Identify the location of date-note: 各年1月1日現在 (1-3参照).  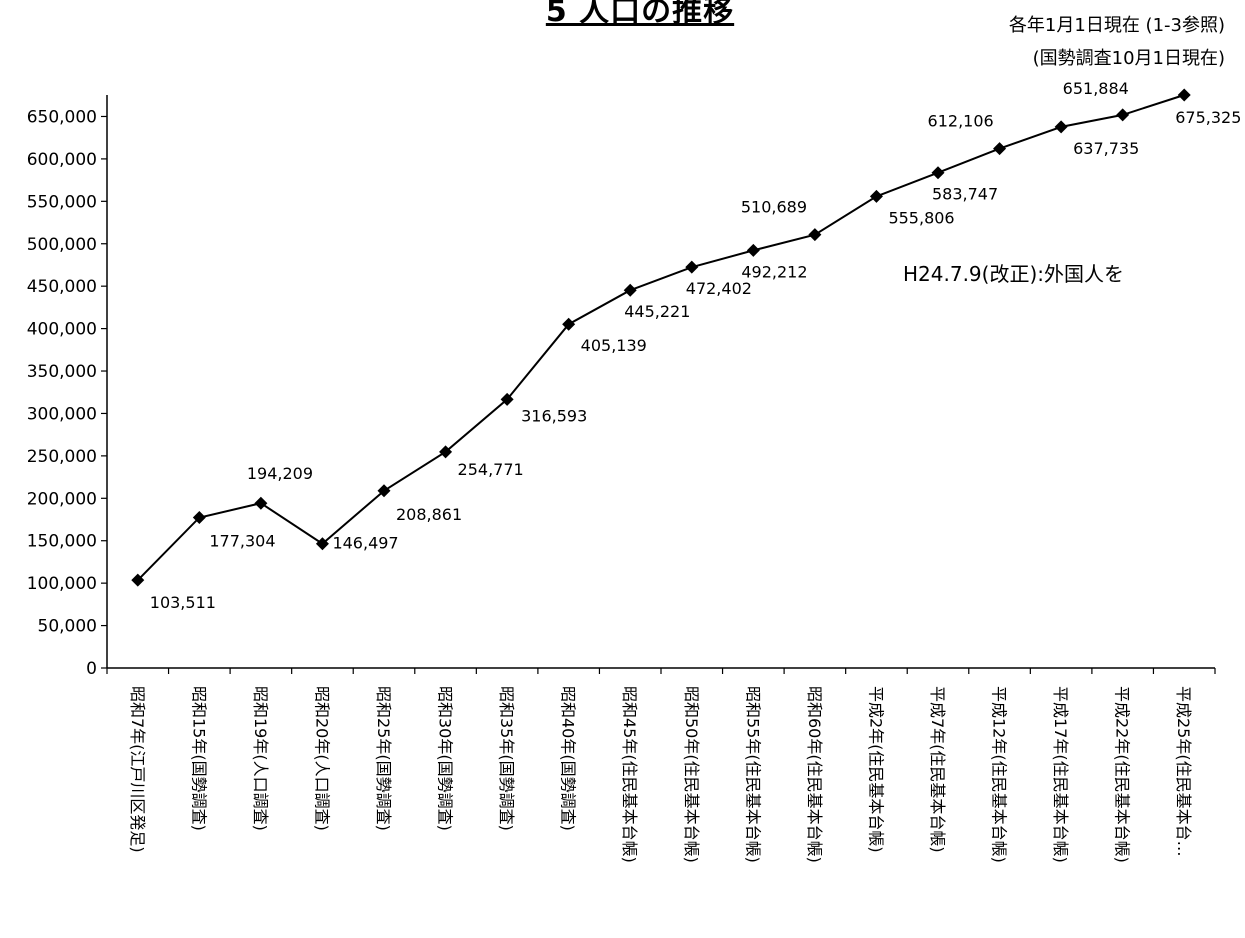
(1116, 25).